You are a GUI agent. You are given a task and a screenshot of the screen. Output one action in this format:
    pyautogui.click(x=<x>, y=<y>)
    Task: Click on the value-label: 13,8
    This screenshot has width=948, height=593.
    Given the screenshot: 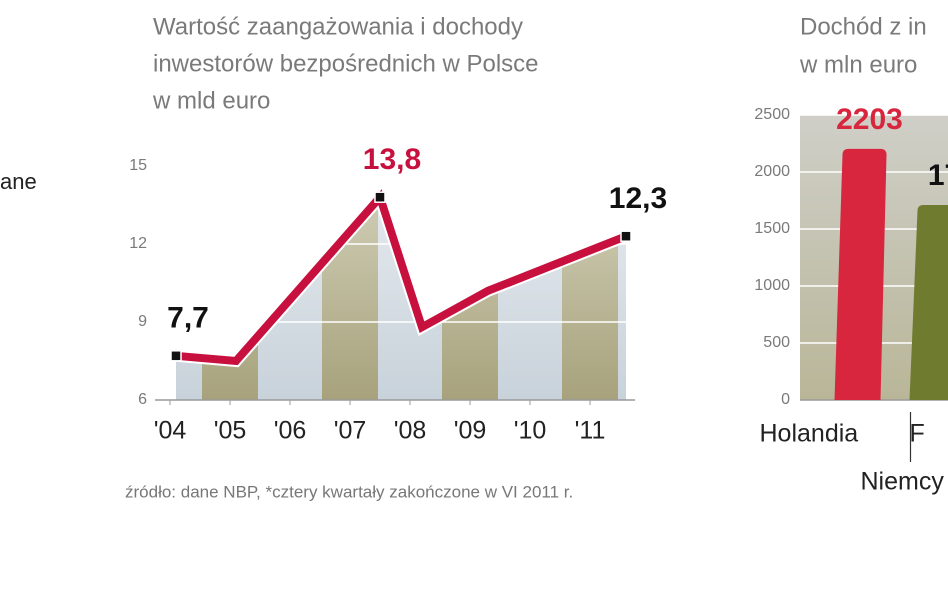 What is the action you would take?
    pyautogui.click(x=392, y=159)
    